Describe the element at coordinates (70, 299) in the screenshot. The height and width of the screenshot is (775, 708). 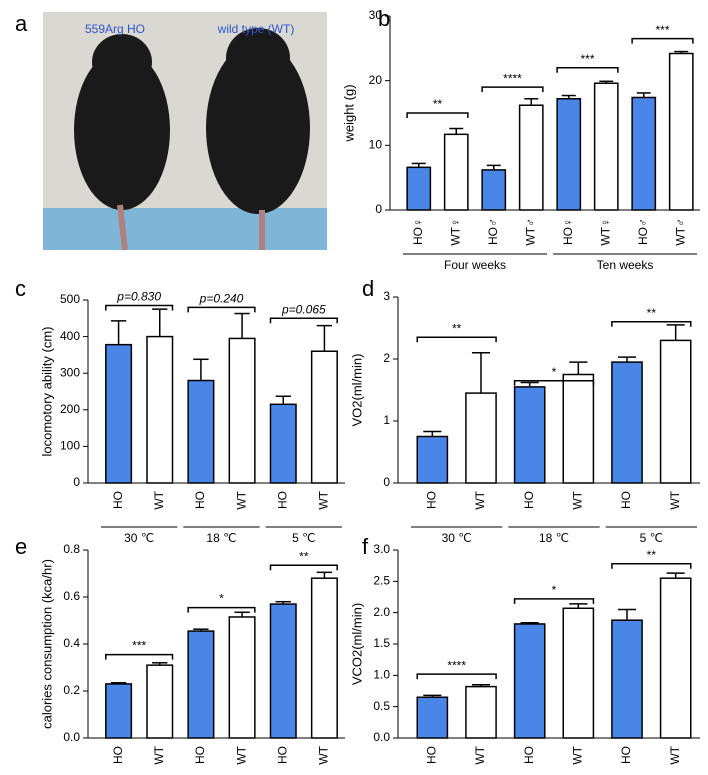
I see `y-tick-label: 500` at that location.